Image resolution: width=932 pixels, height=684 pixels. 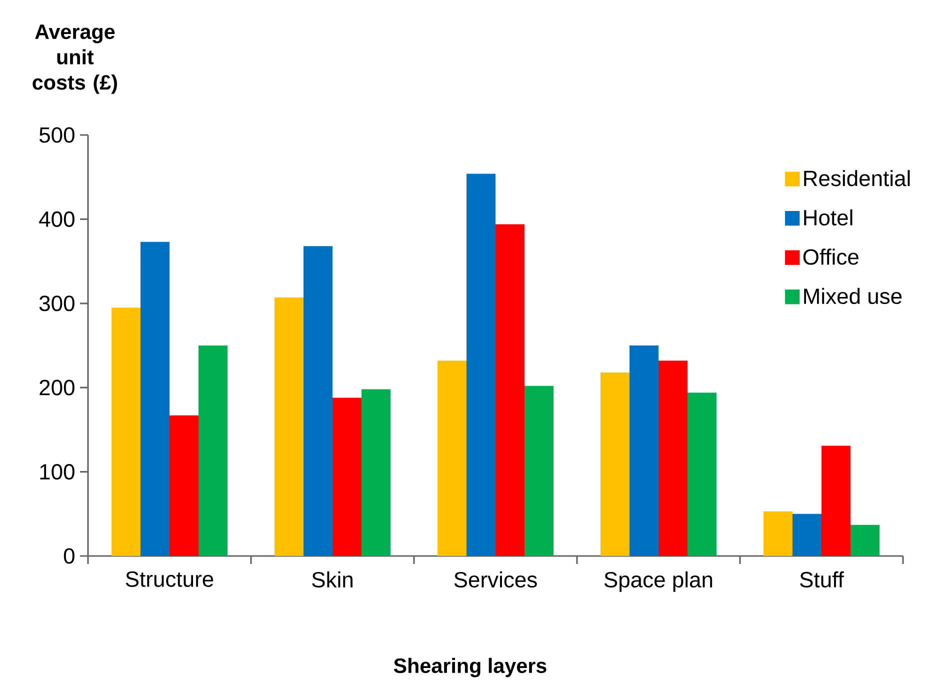 What do you see at coordinates (857, 178) in the screenshot?
I see `legend-label: Residential` at bounding box center [857, 178].